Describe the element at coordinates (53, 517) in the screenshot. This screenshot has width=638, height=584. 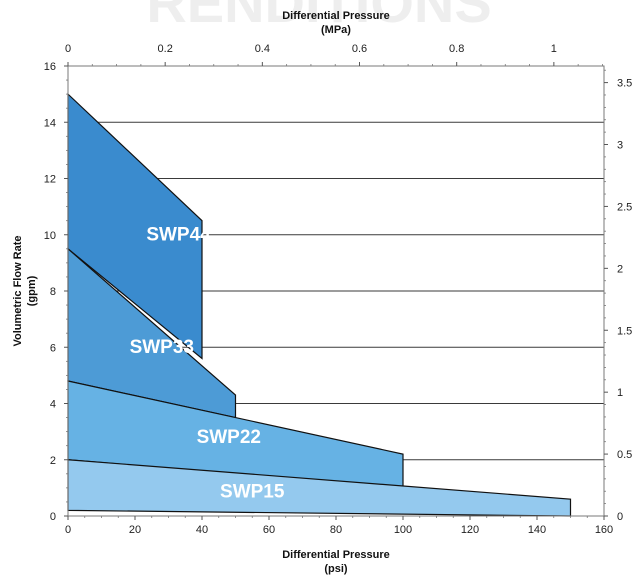
I see `y-left-tick-label: 0` at that location.